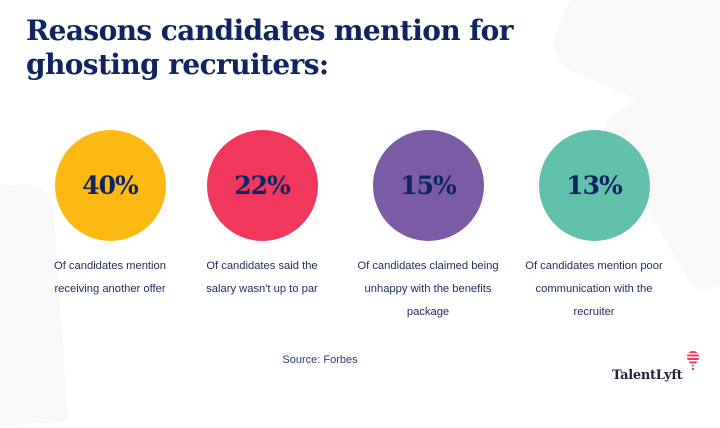  Describe the element at coordinates (647, 375) in the screenshot. I see `talentlyft-logo: TalentLyft` at that location.